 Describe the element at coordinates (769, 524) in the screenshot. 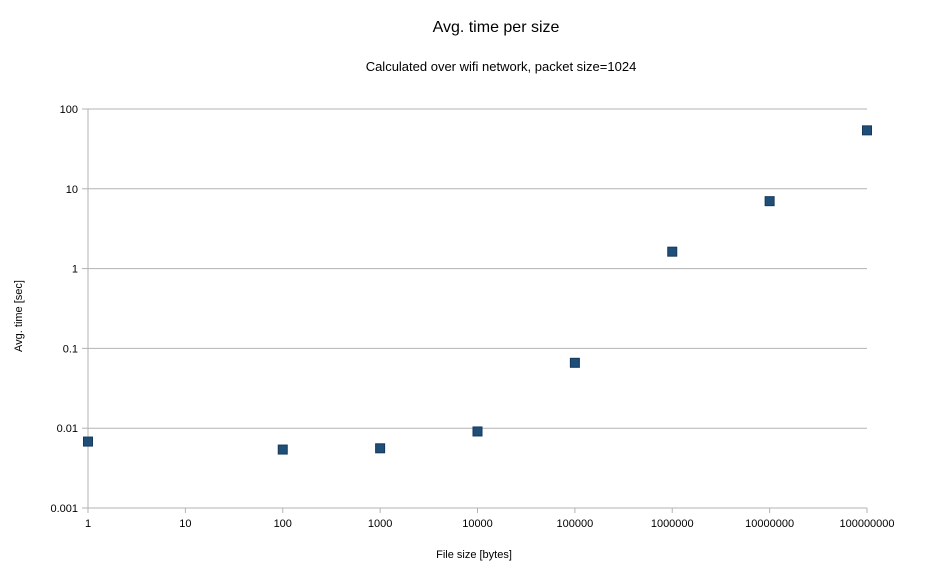

I see `x-tick-label: 10000000` at that location.